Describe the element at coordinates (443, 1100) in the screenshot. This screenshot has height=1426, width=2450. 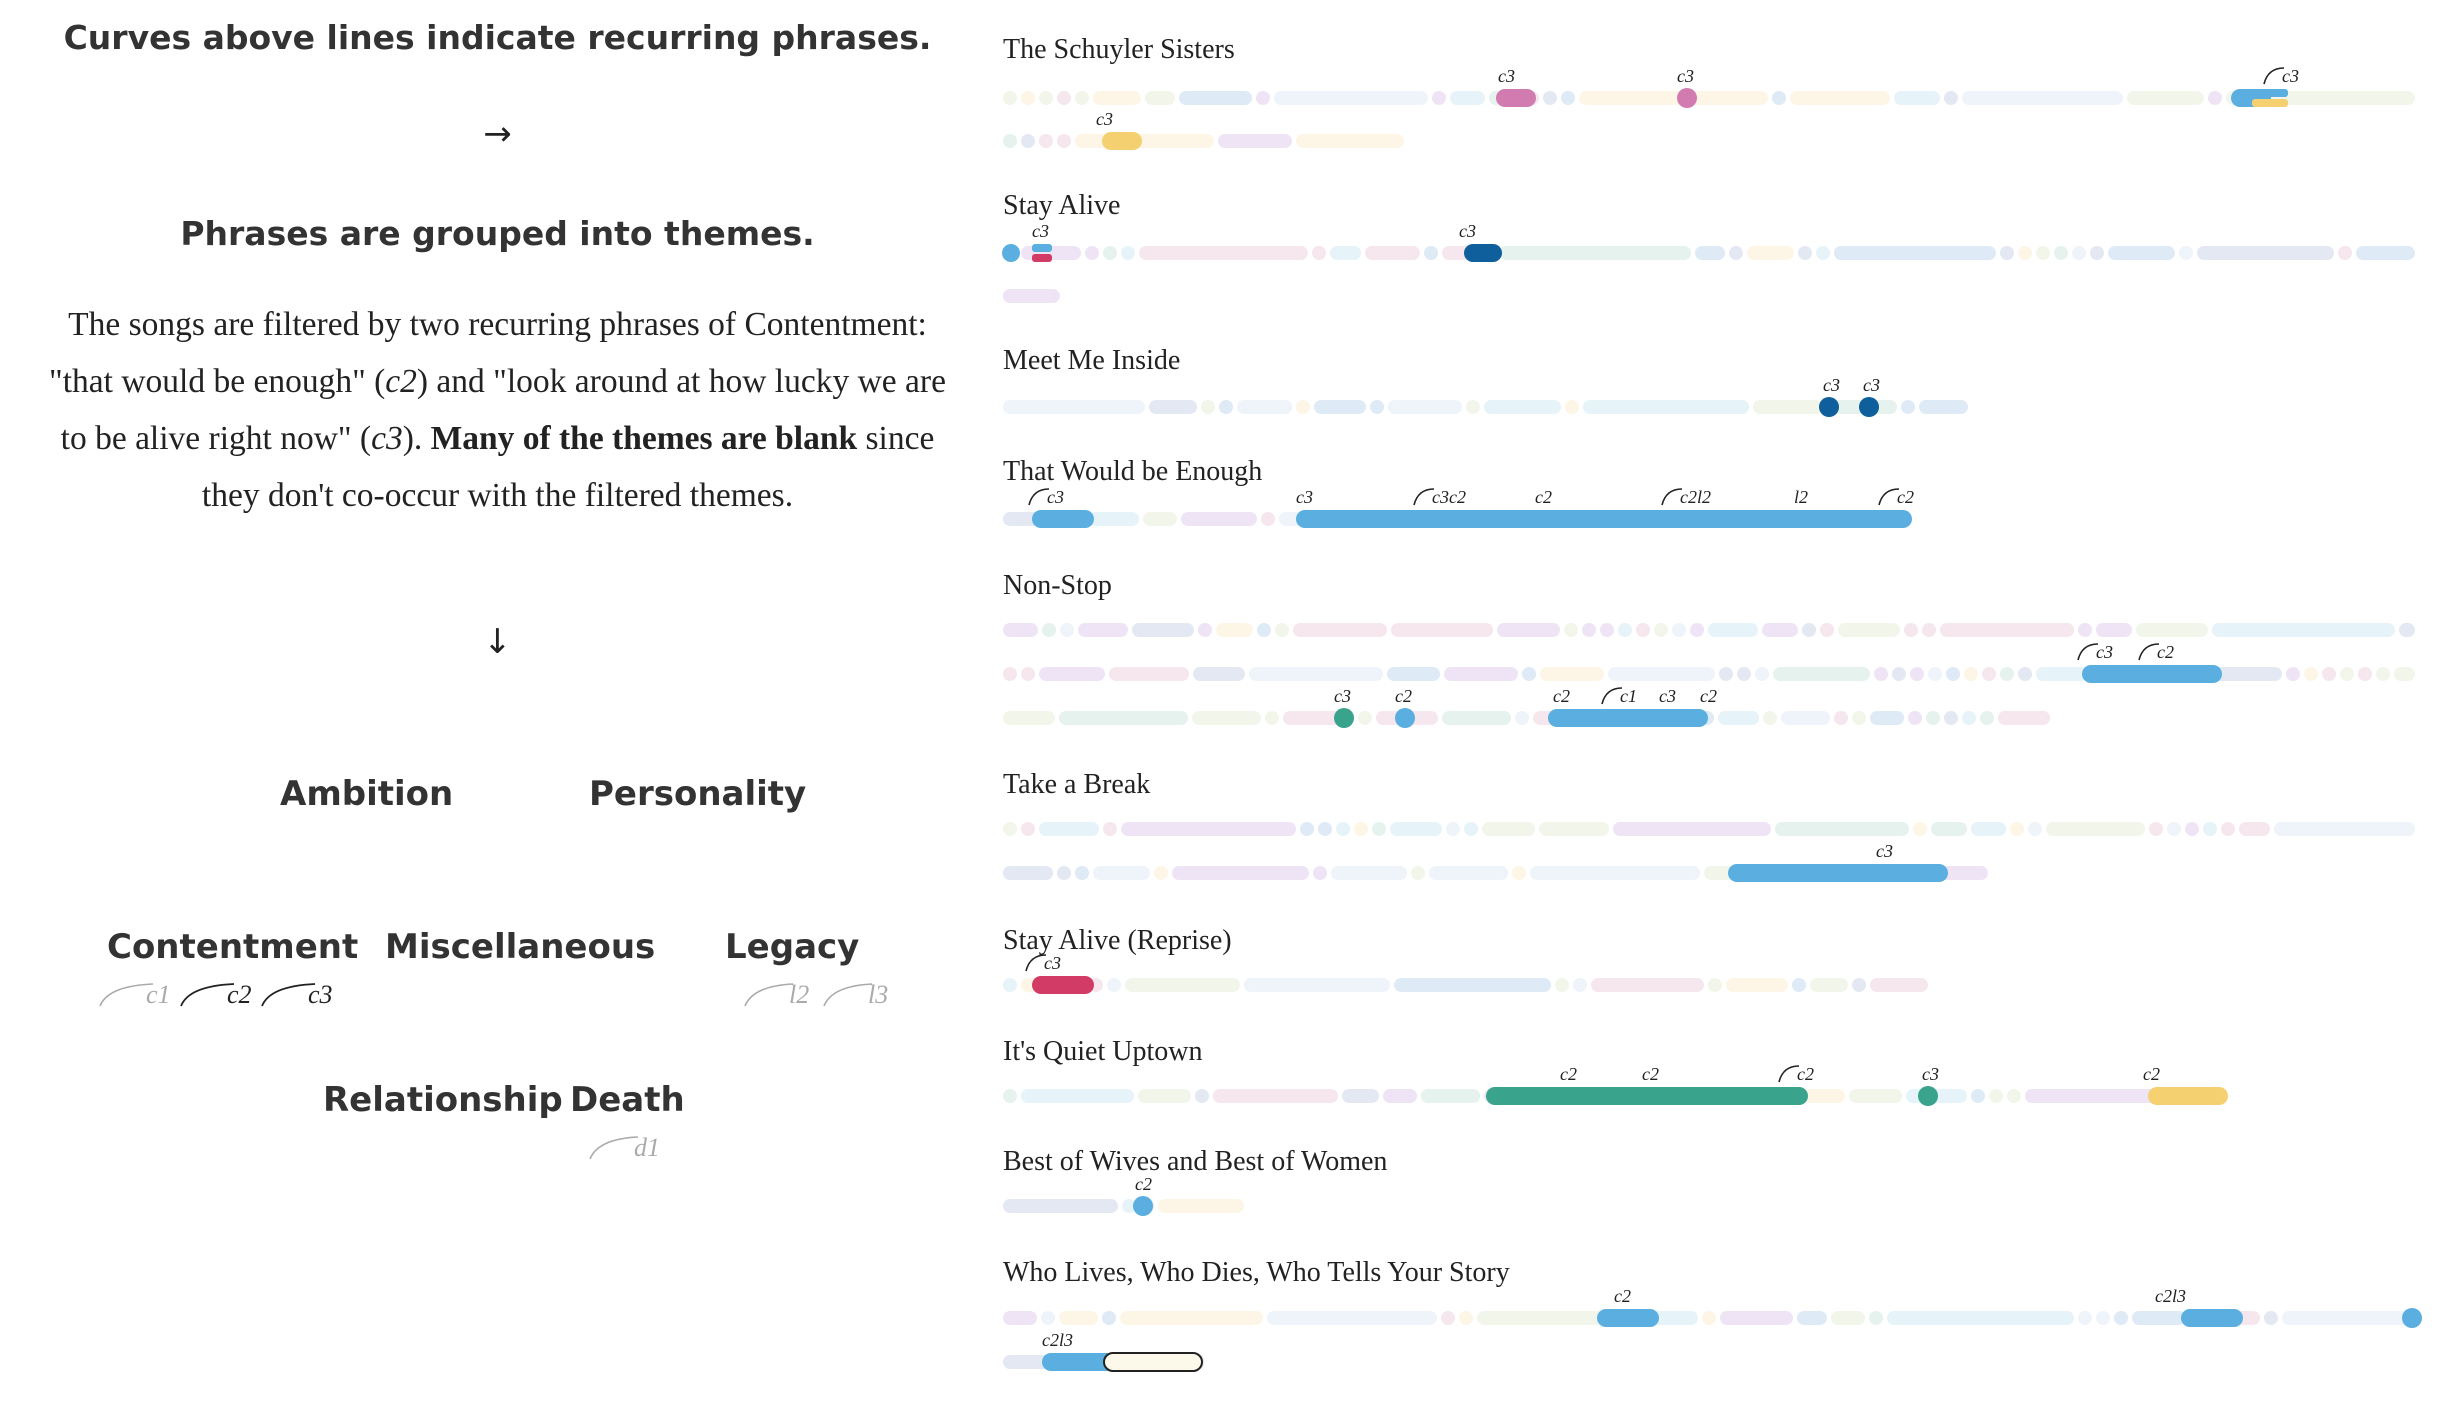
I see `theme-relationship: Relationship` at that location.